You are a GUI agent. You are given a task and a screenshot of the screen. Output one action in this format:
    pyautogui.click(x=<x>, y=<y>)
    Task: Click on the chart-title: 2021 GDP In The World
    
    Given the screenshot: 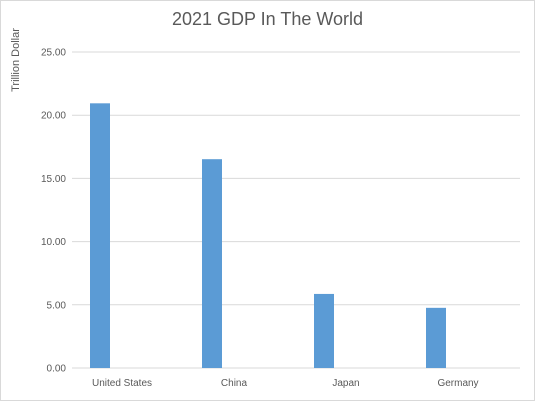 What is the action you would take?
    pyautogui.click(x=267, y=19)
    